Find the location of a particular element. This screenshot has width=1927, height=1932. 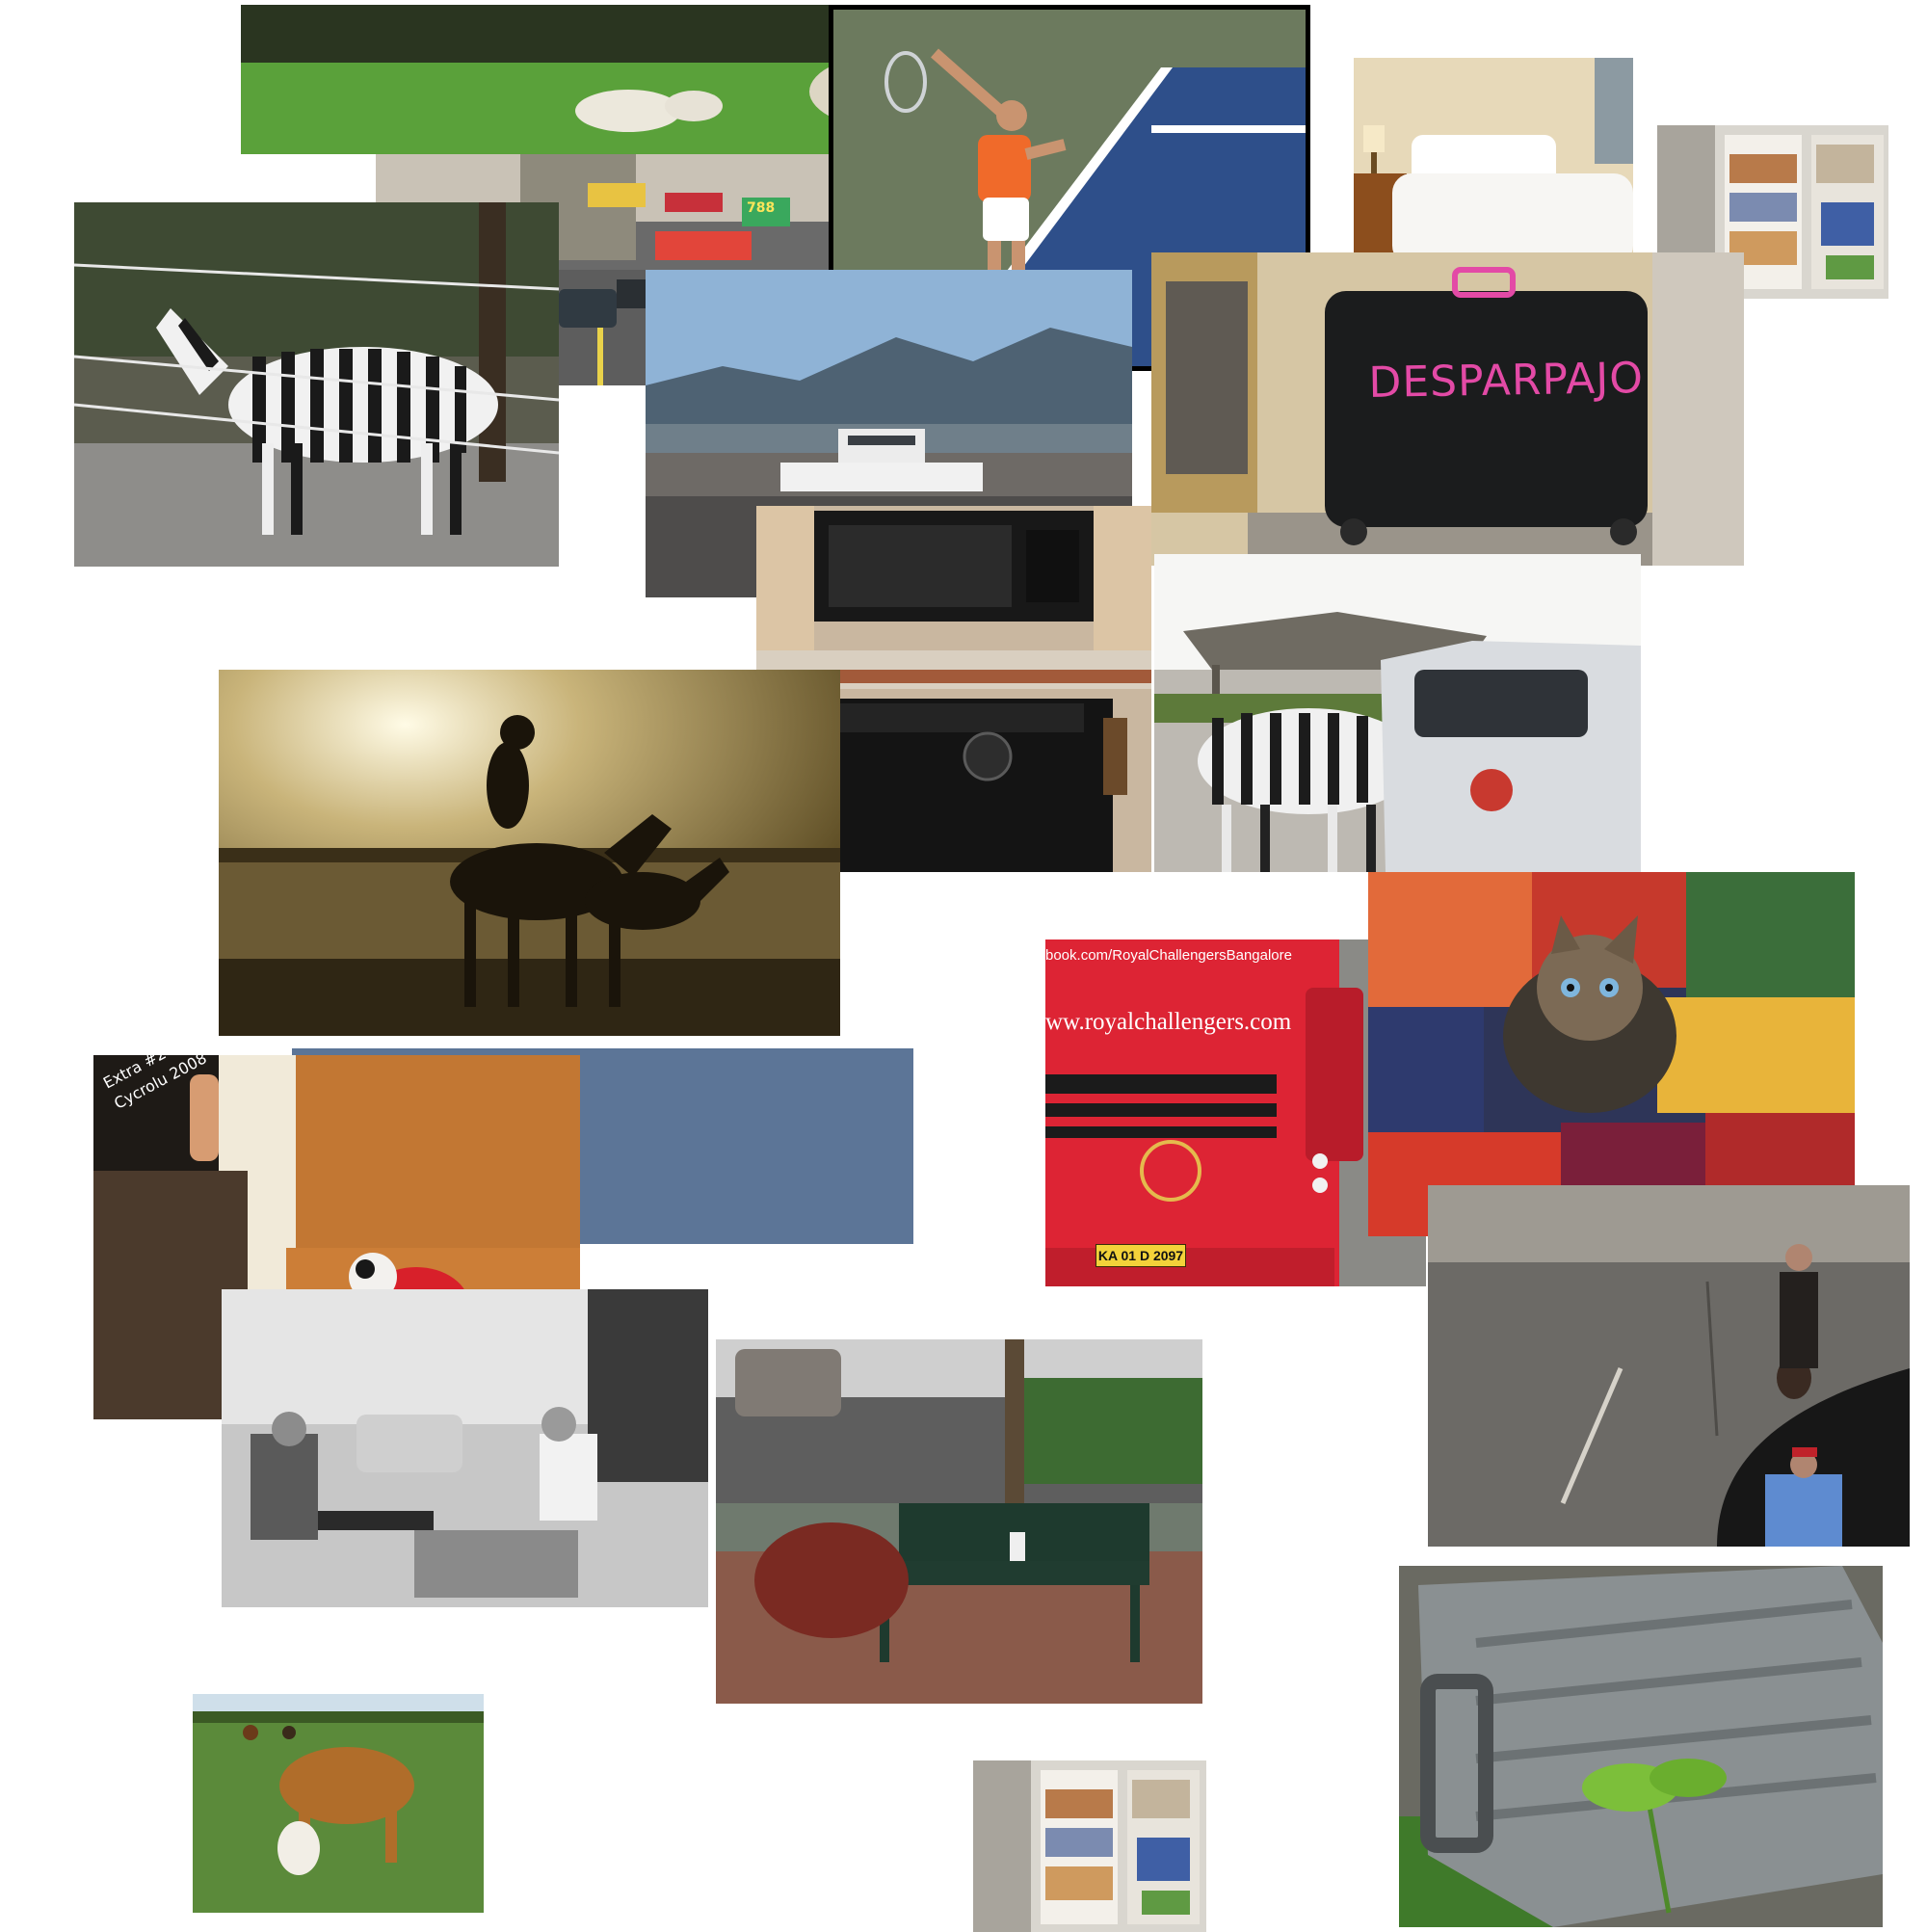

photo-fridge-top is located at coordinates (1772, 212).